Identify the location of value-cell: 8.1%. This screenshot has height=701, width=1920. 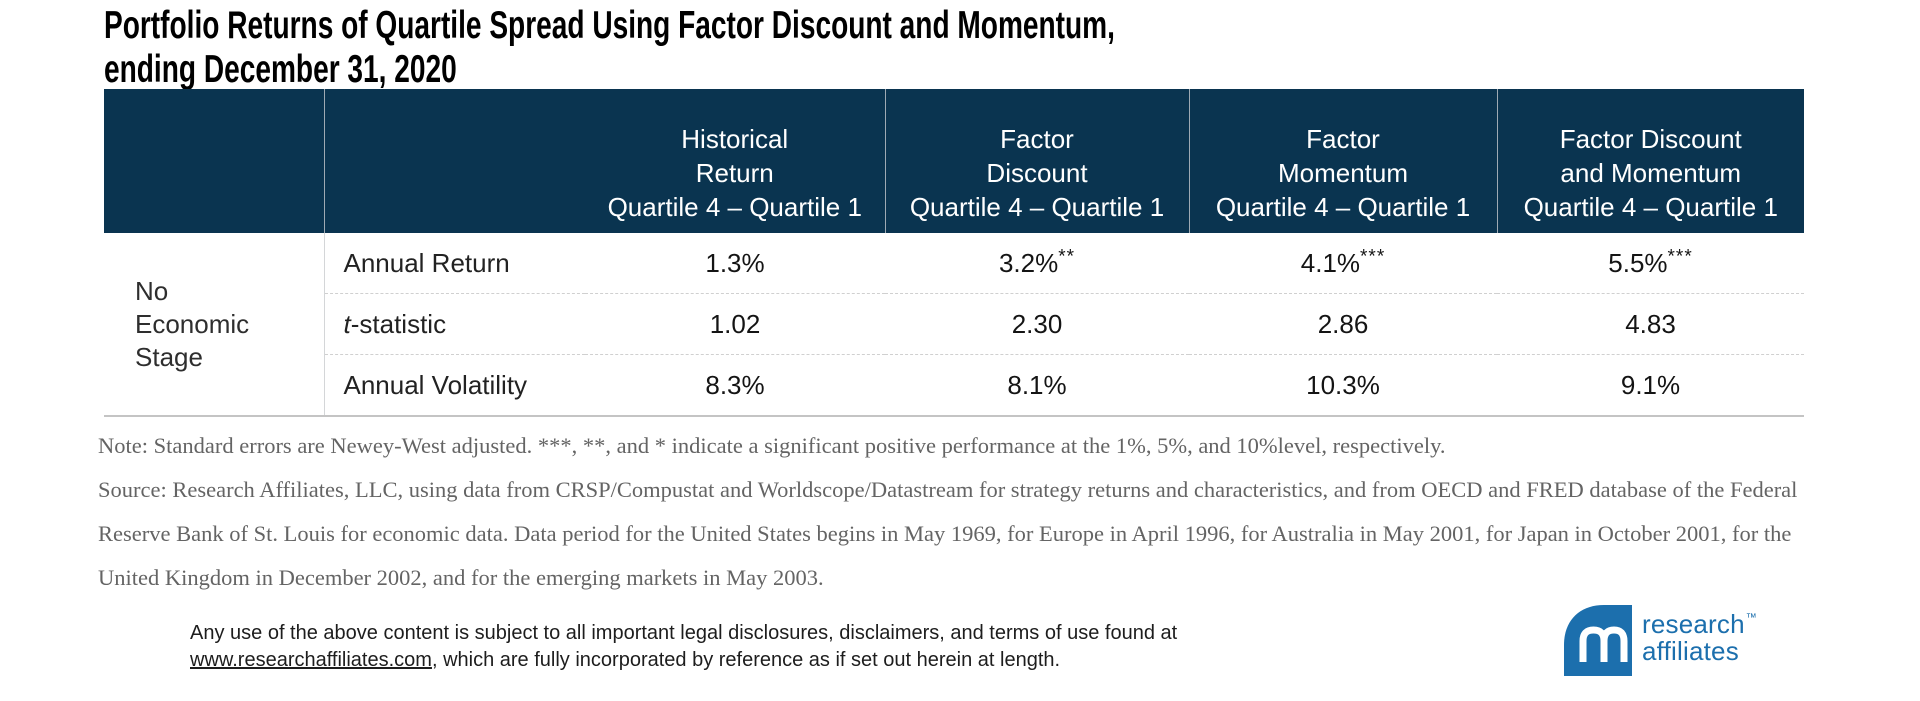
(1037, 385).